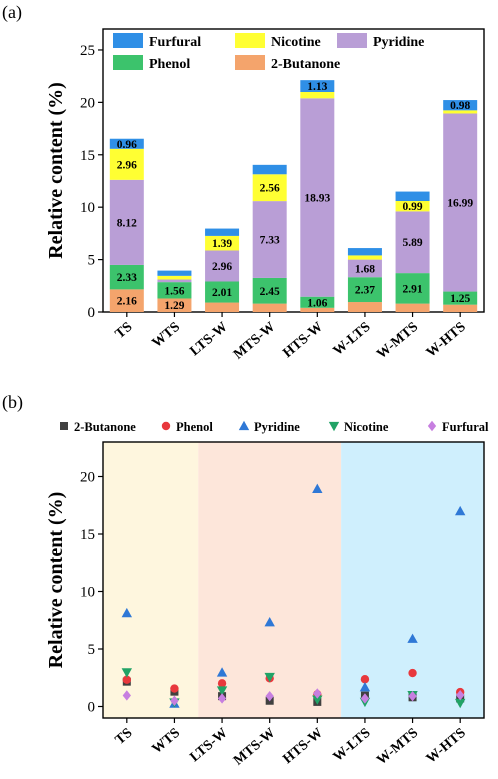 Image resolution: width=498 pixels, height=779 pixels. I want to click on bar-data-label: 16.99, so click(460, 204).